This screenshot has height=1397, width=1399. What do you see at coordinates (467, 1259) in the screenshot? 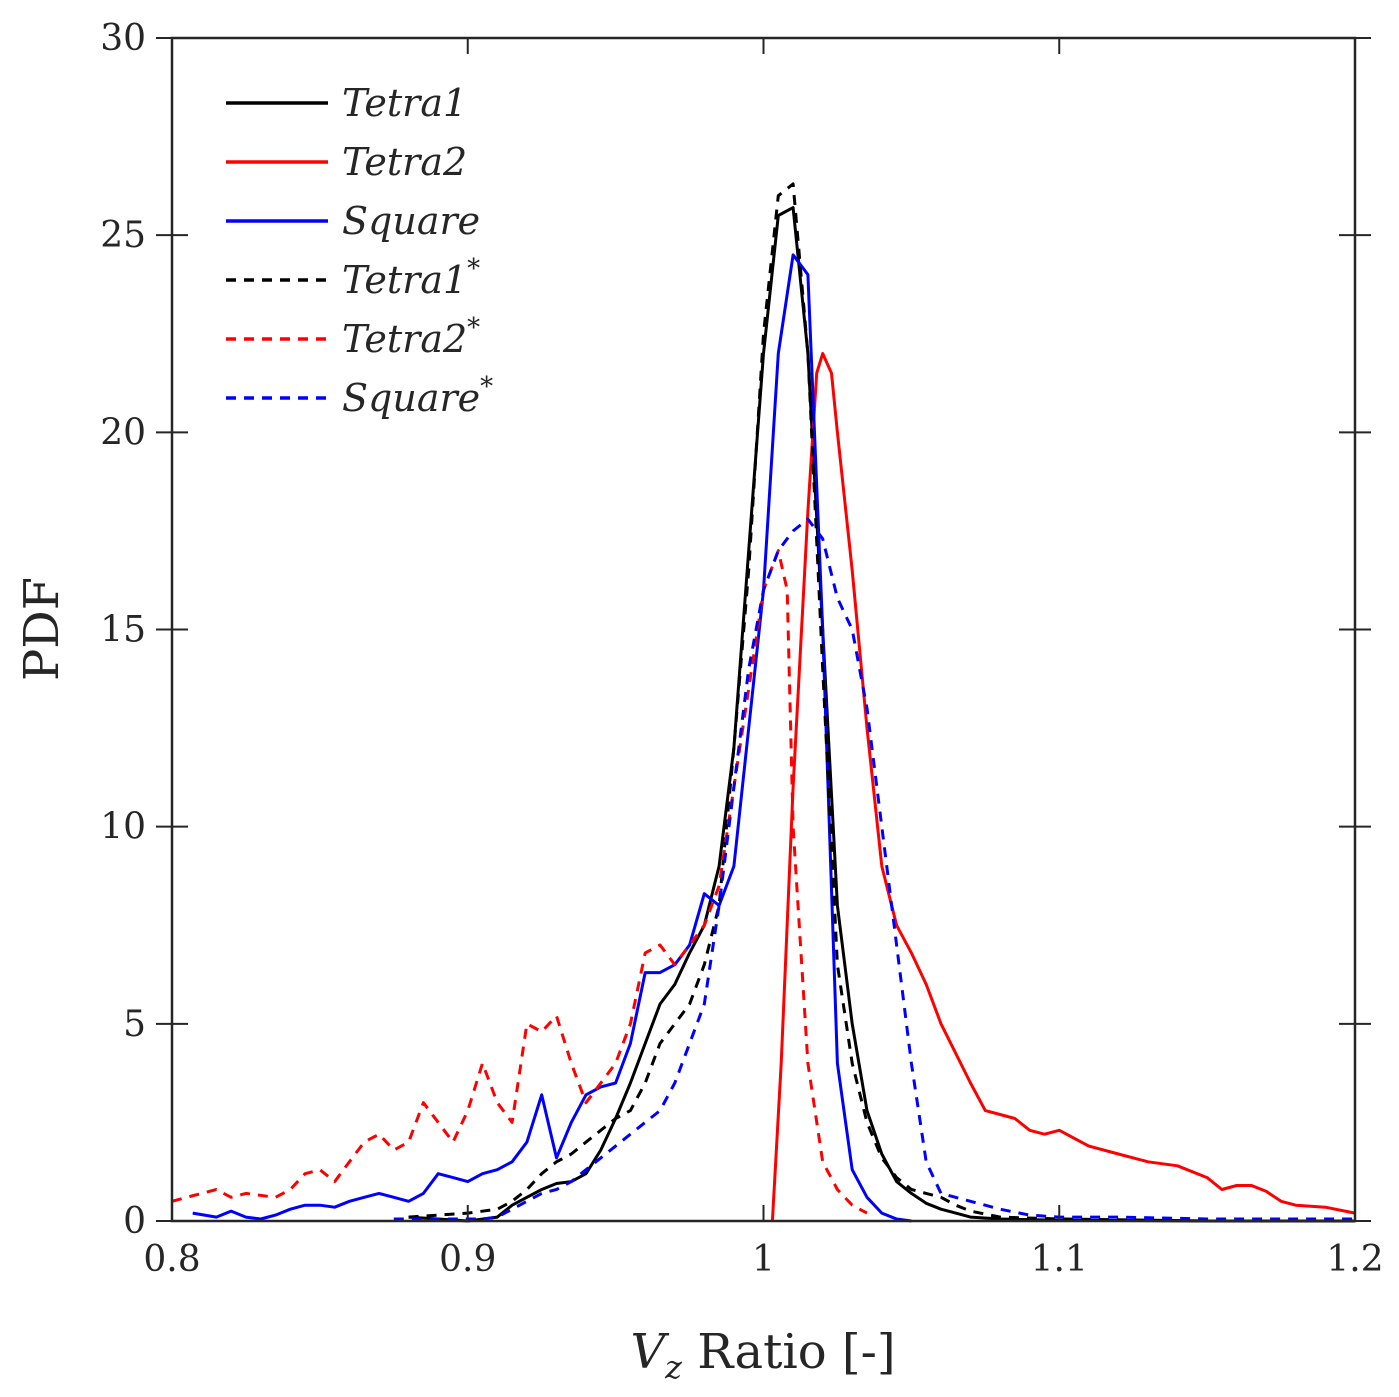
I see `x-tick-label: 0.9` at bounding box center [467, 1259].